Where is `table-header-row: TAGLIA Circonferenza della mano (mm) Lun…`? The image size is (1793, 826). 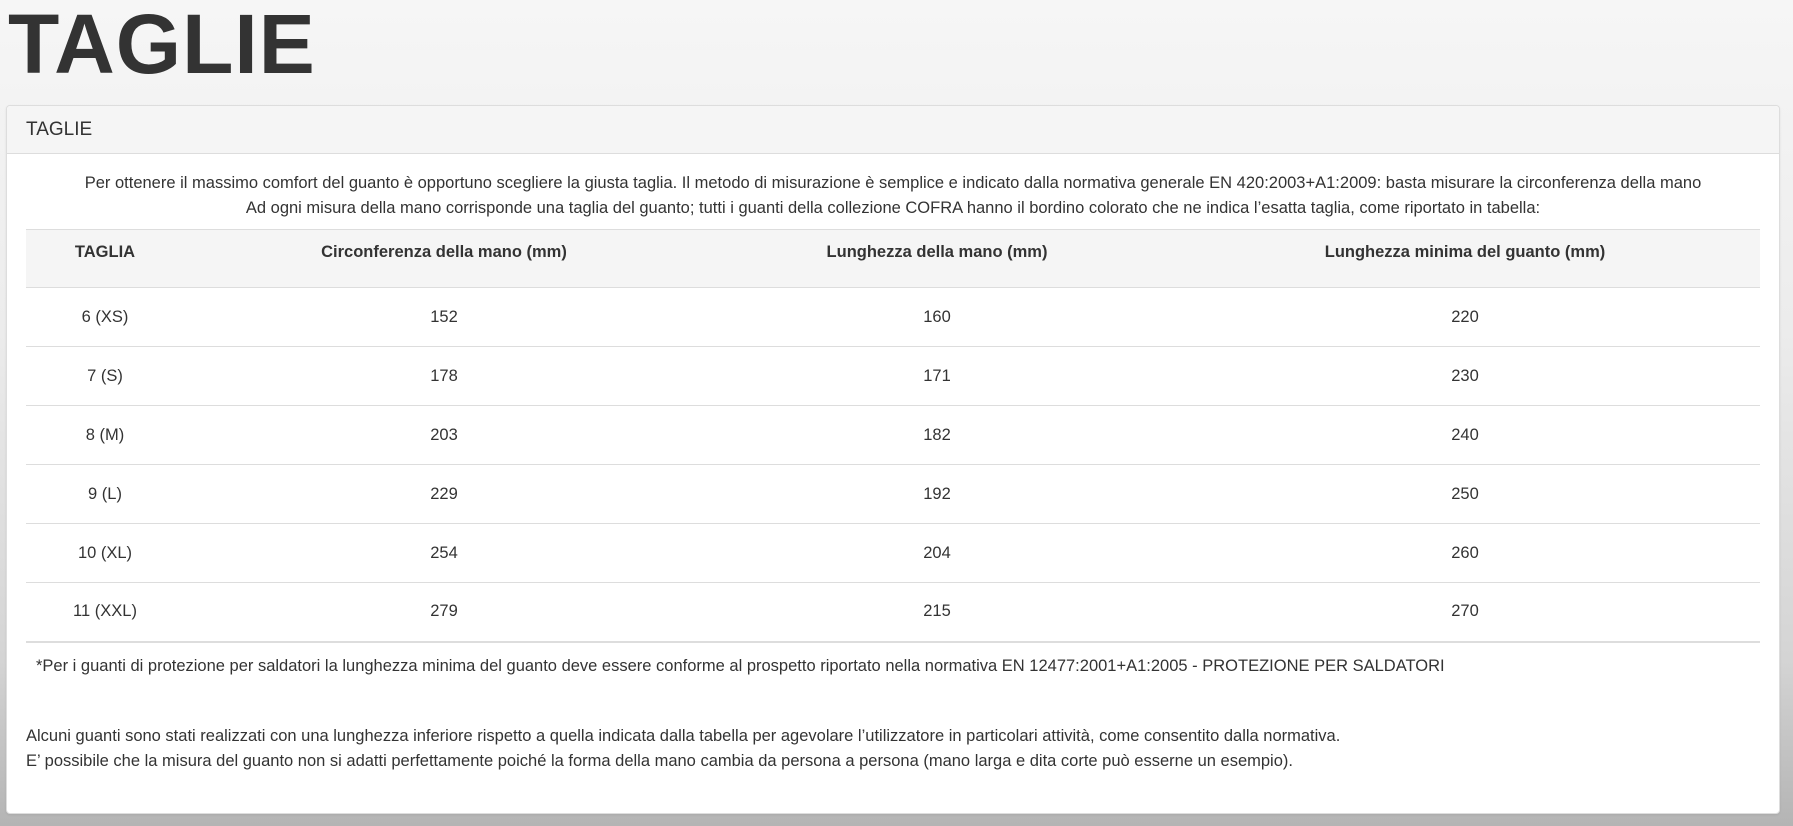
table-header-row: TAGLIA Circonferenza della mano (mm) Lun… is located at coordinates (893, 258).